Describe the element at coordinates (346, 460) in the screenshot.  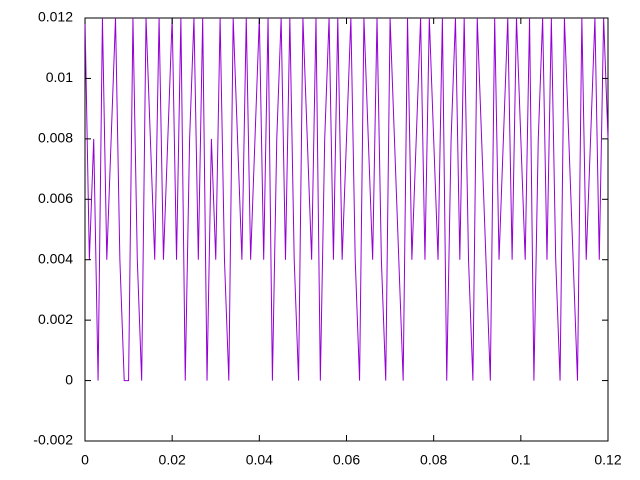
I see `x-tick-label: 0.06` at that location.